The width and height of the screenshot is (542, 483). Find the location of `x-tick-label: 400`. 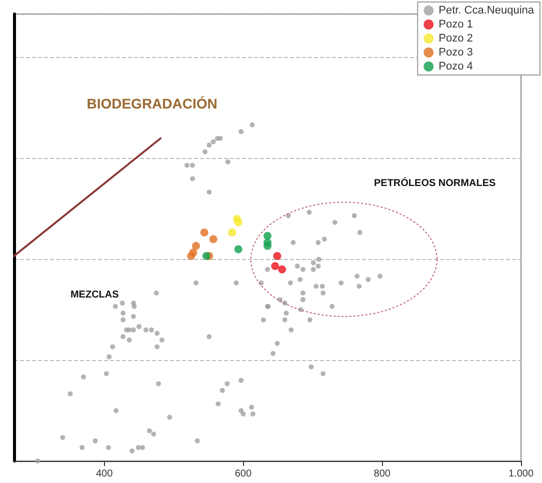

x-tick-label: 400 is located at coordinates (105, 474).